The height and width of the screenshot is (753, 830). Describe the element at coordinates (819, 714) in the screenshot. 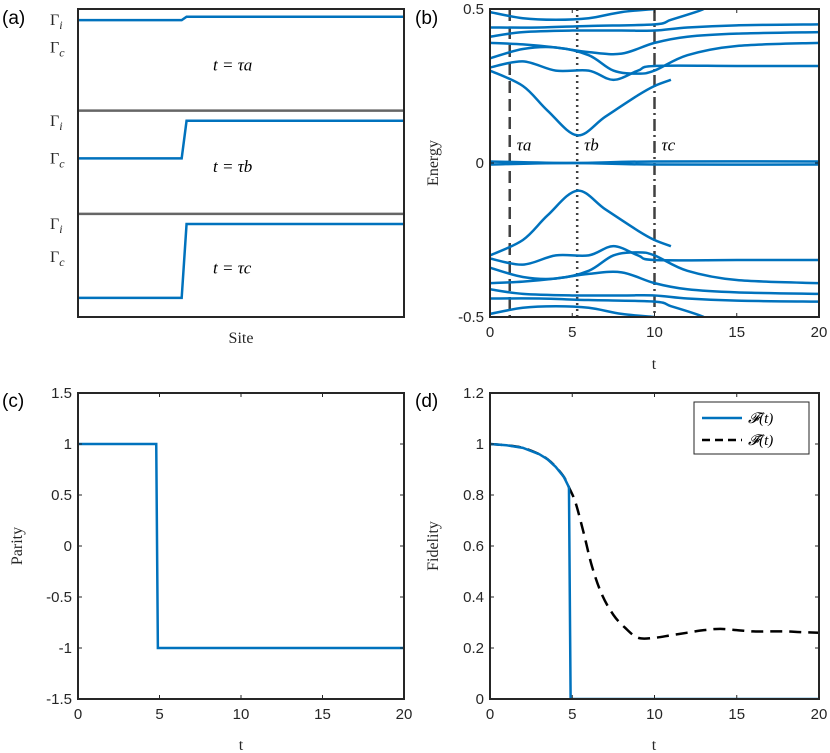

I see `panel-d-xtick-label: 20` at that location.